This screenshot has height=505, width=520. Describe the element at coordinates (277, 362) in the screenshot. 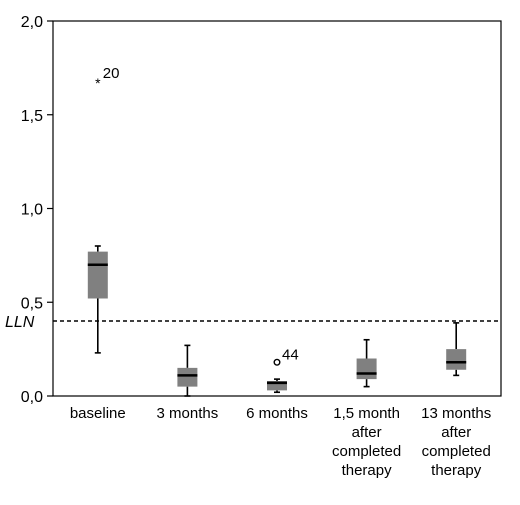

I see `outlier-marker` at that location.